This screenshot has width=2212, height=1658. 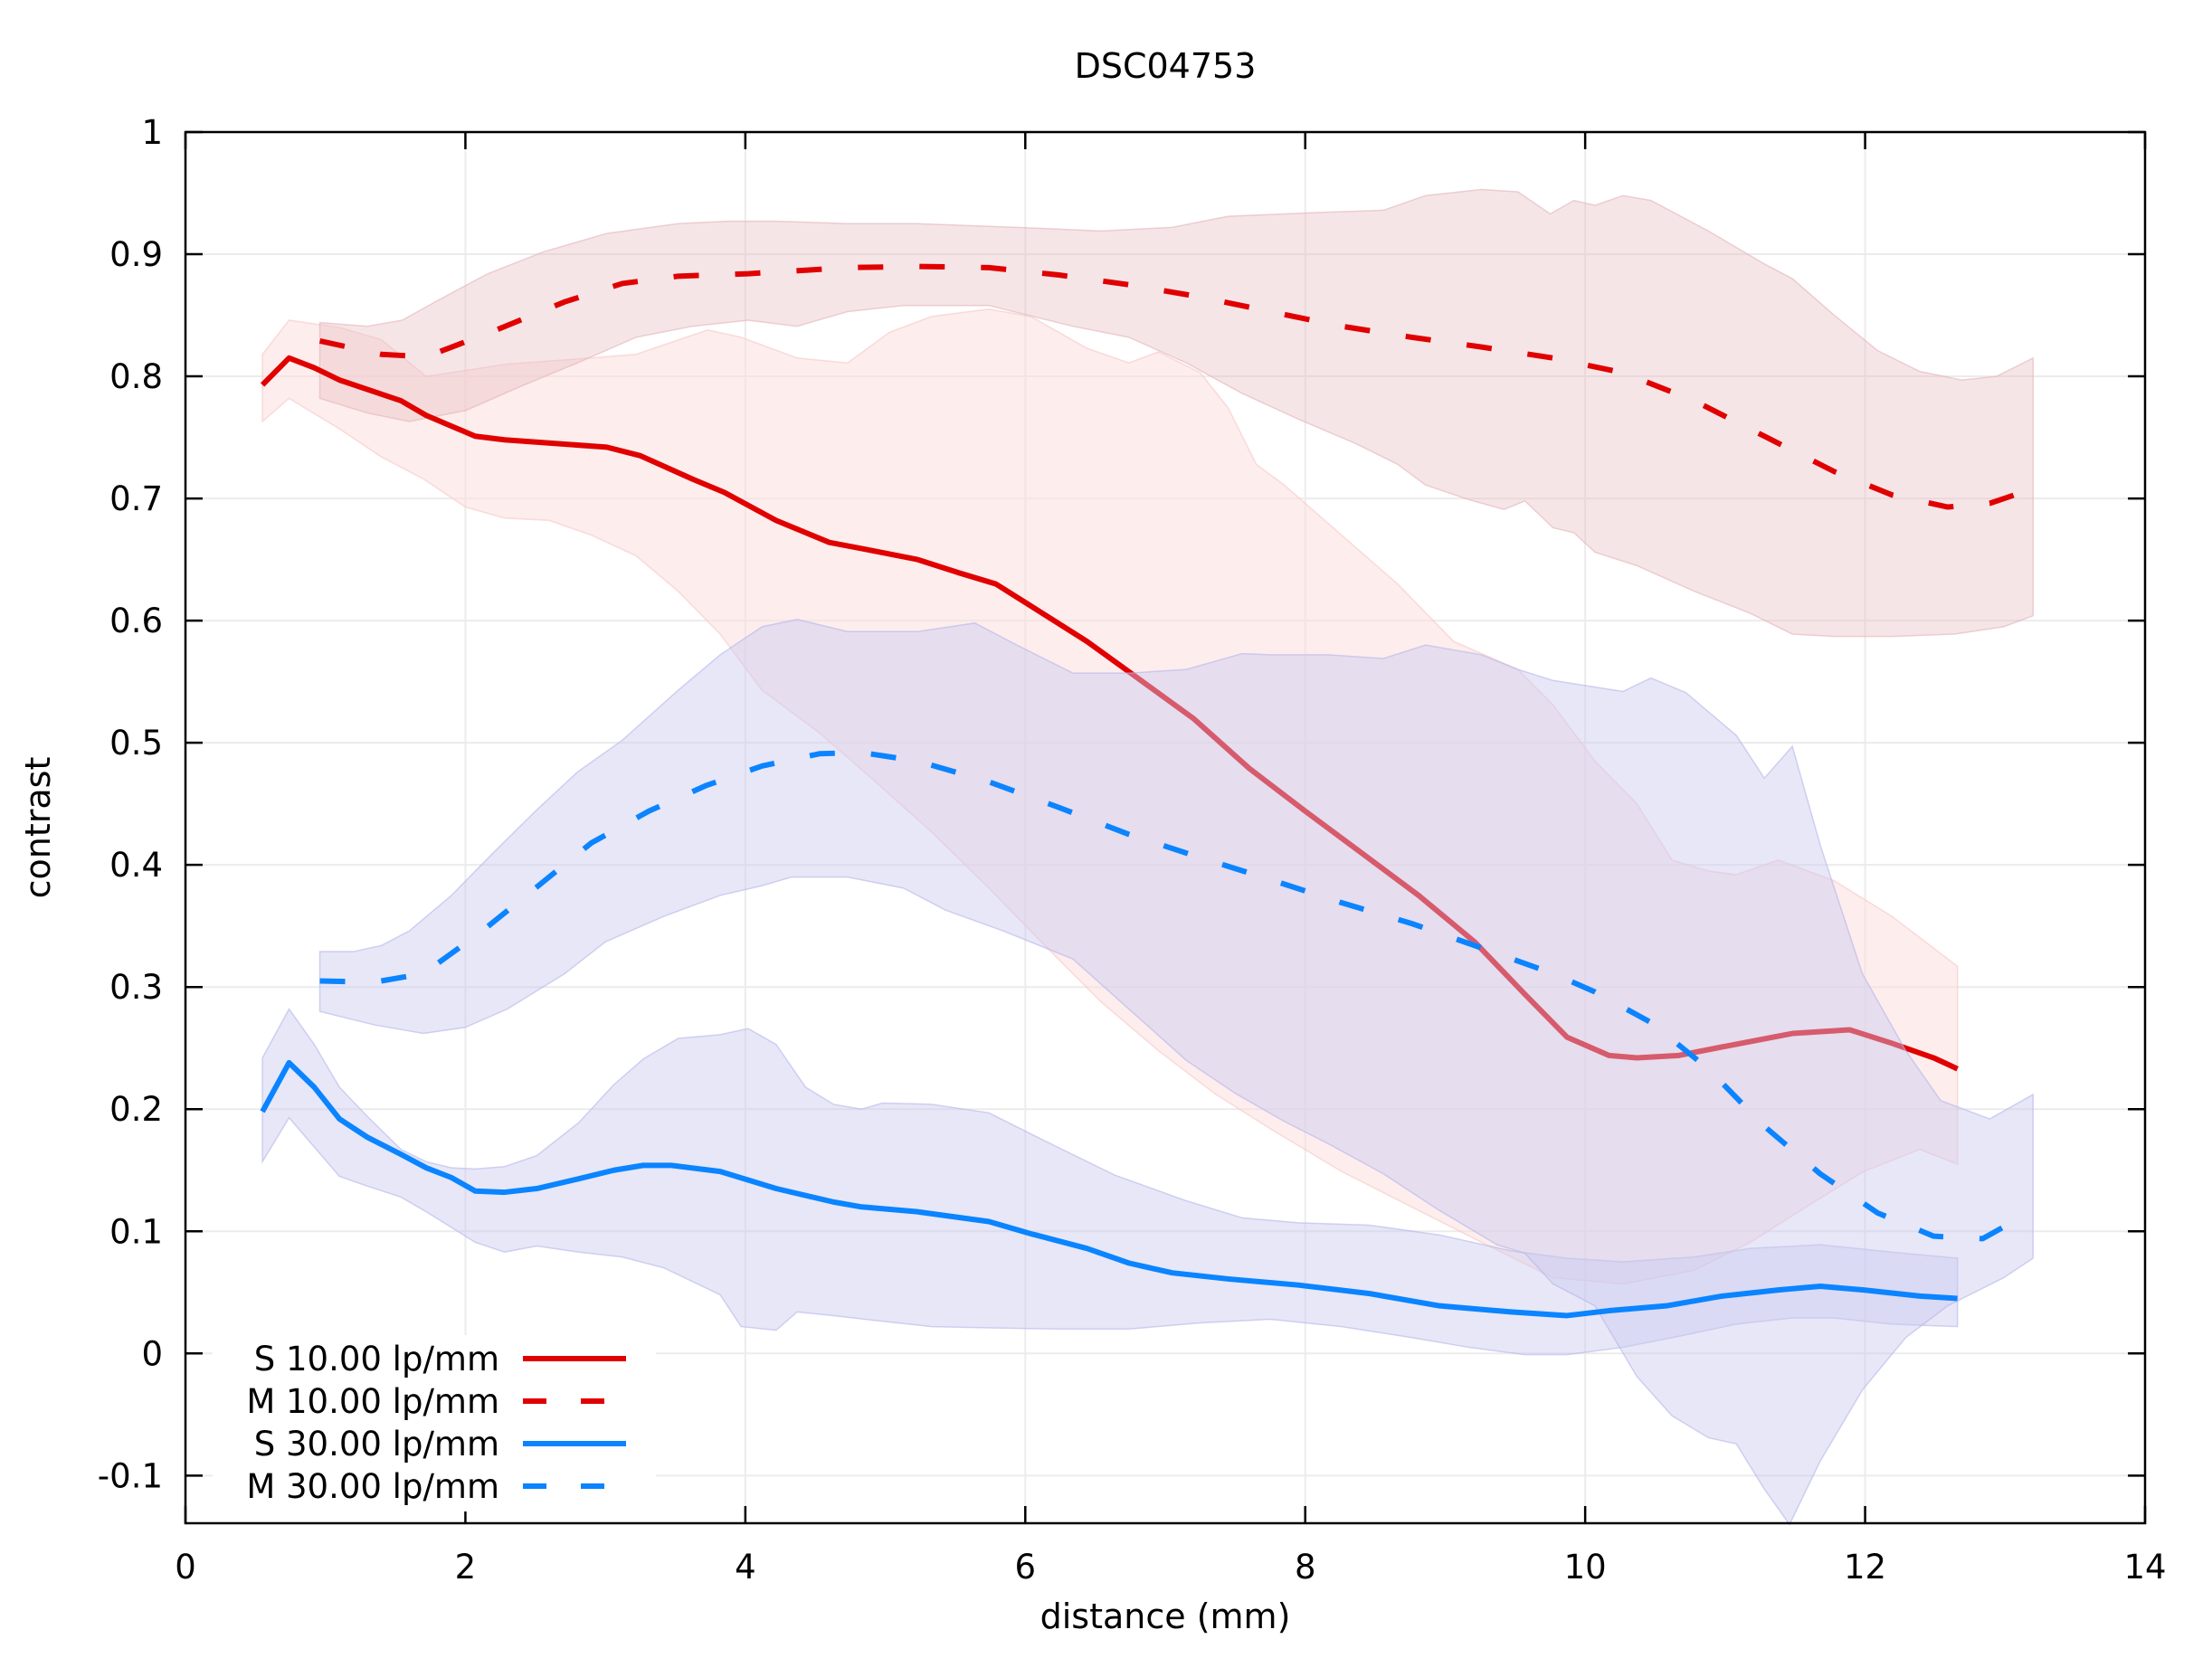 I want to click on y-tick-label: 0.3, so click(x=136, y=987).